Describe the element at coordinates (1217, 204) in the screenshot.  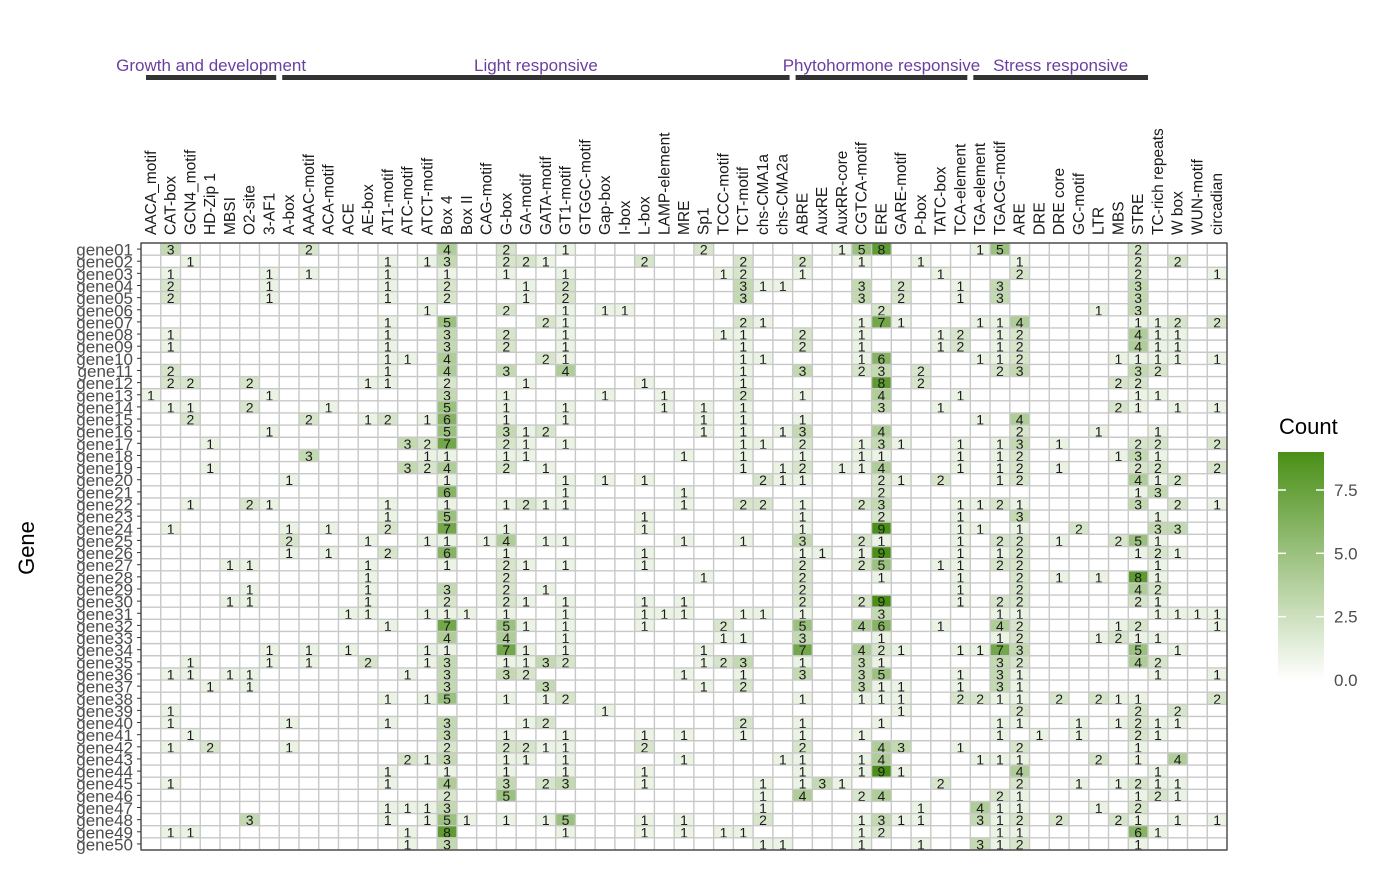
I see `column-label: circadian` at that location.